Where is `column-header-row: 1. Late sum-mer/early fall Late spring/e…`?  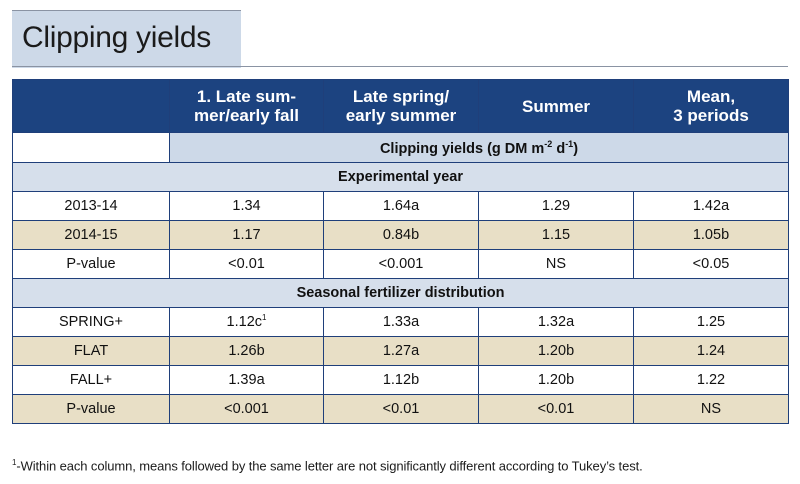
column-header-row: 1. Late sum-mer/early fall Late spring/e… is located at coordinates (400, 106).